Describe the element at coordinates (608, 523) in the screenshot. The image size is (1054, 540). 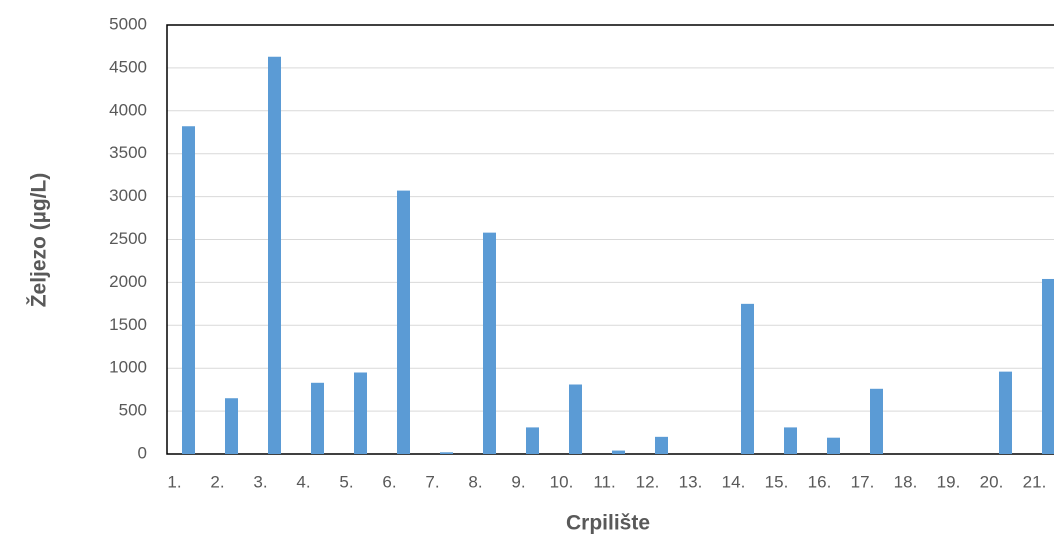
I see `x-axis-title: Crpilište` at that location.